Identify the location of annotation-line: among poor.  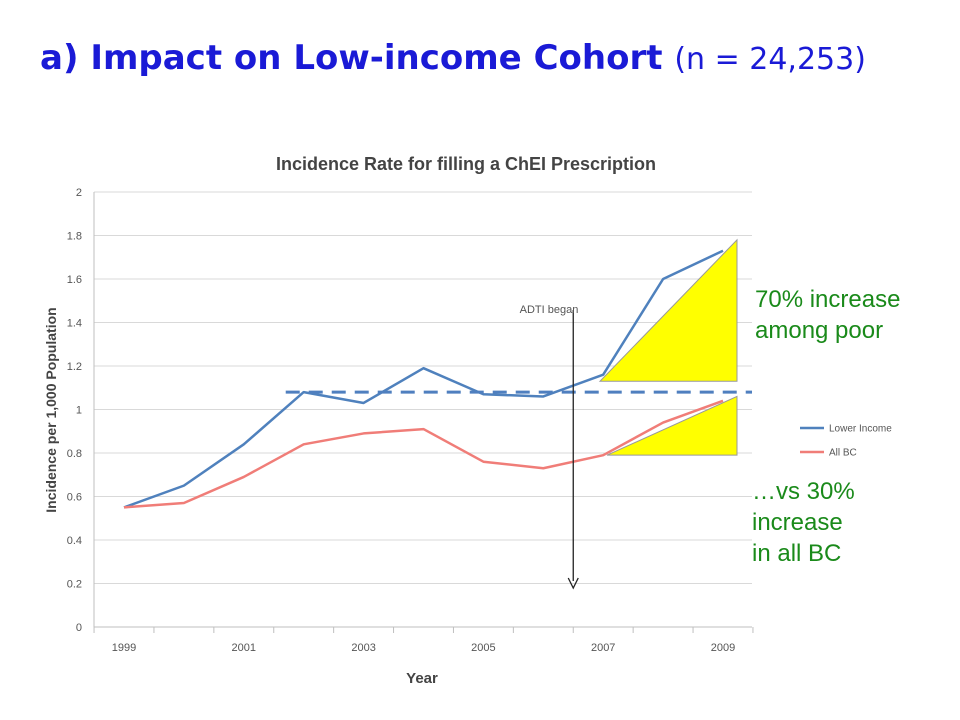
(819, 330).